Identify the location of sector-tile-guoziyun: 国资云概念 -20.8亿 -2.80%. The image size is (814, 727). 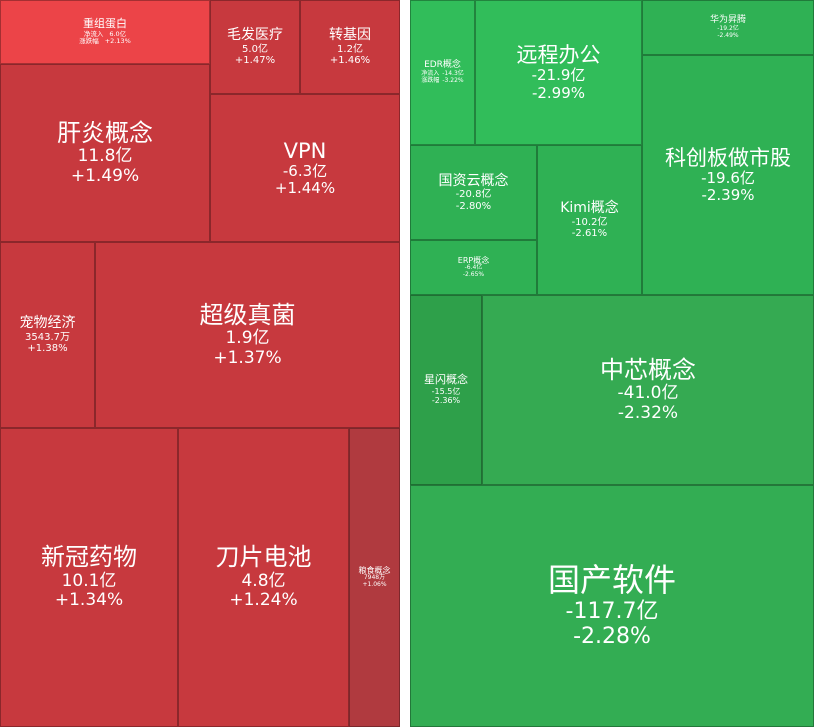
(473, 192).